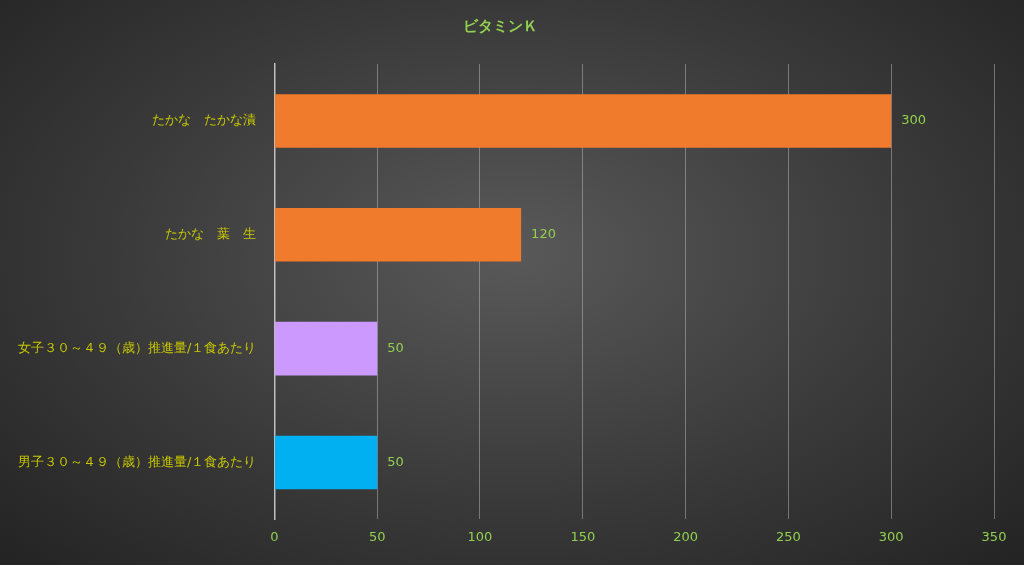 The height and width of the screenshot is (565, 1024). Describe the element at coordinates (891, 536) in the screenshot. I see `x-tick-label: 300` at that location.